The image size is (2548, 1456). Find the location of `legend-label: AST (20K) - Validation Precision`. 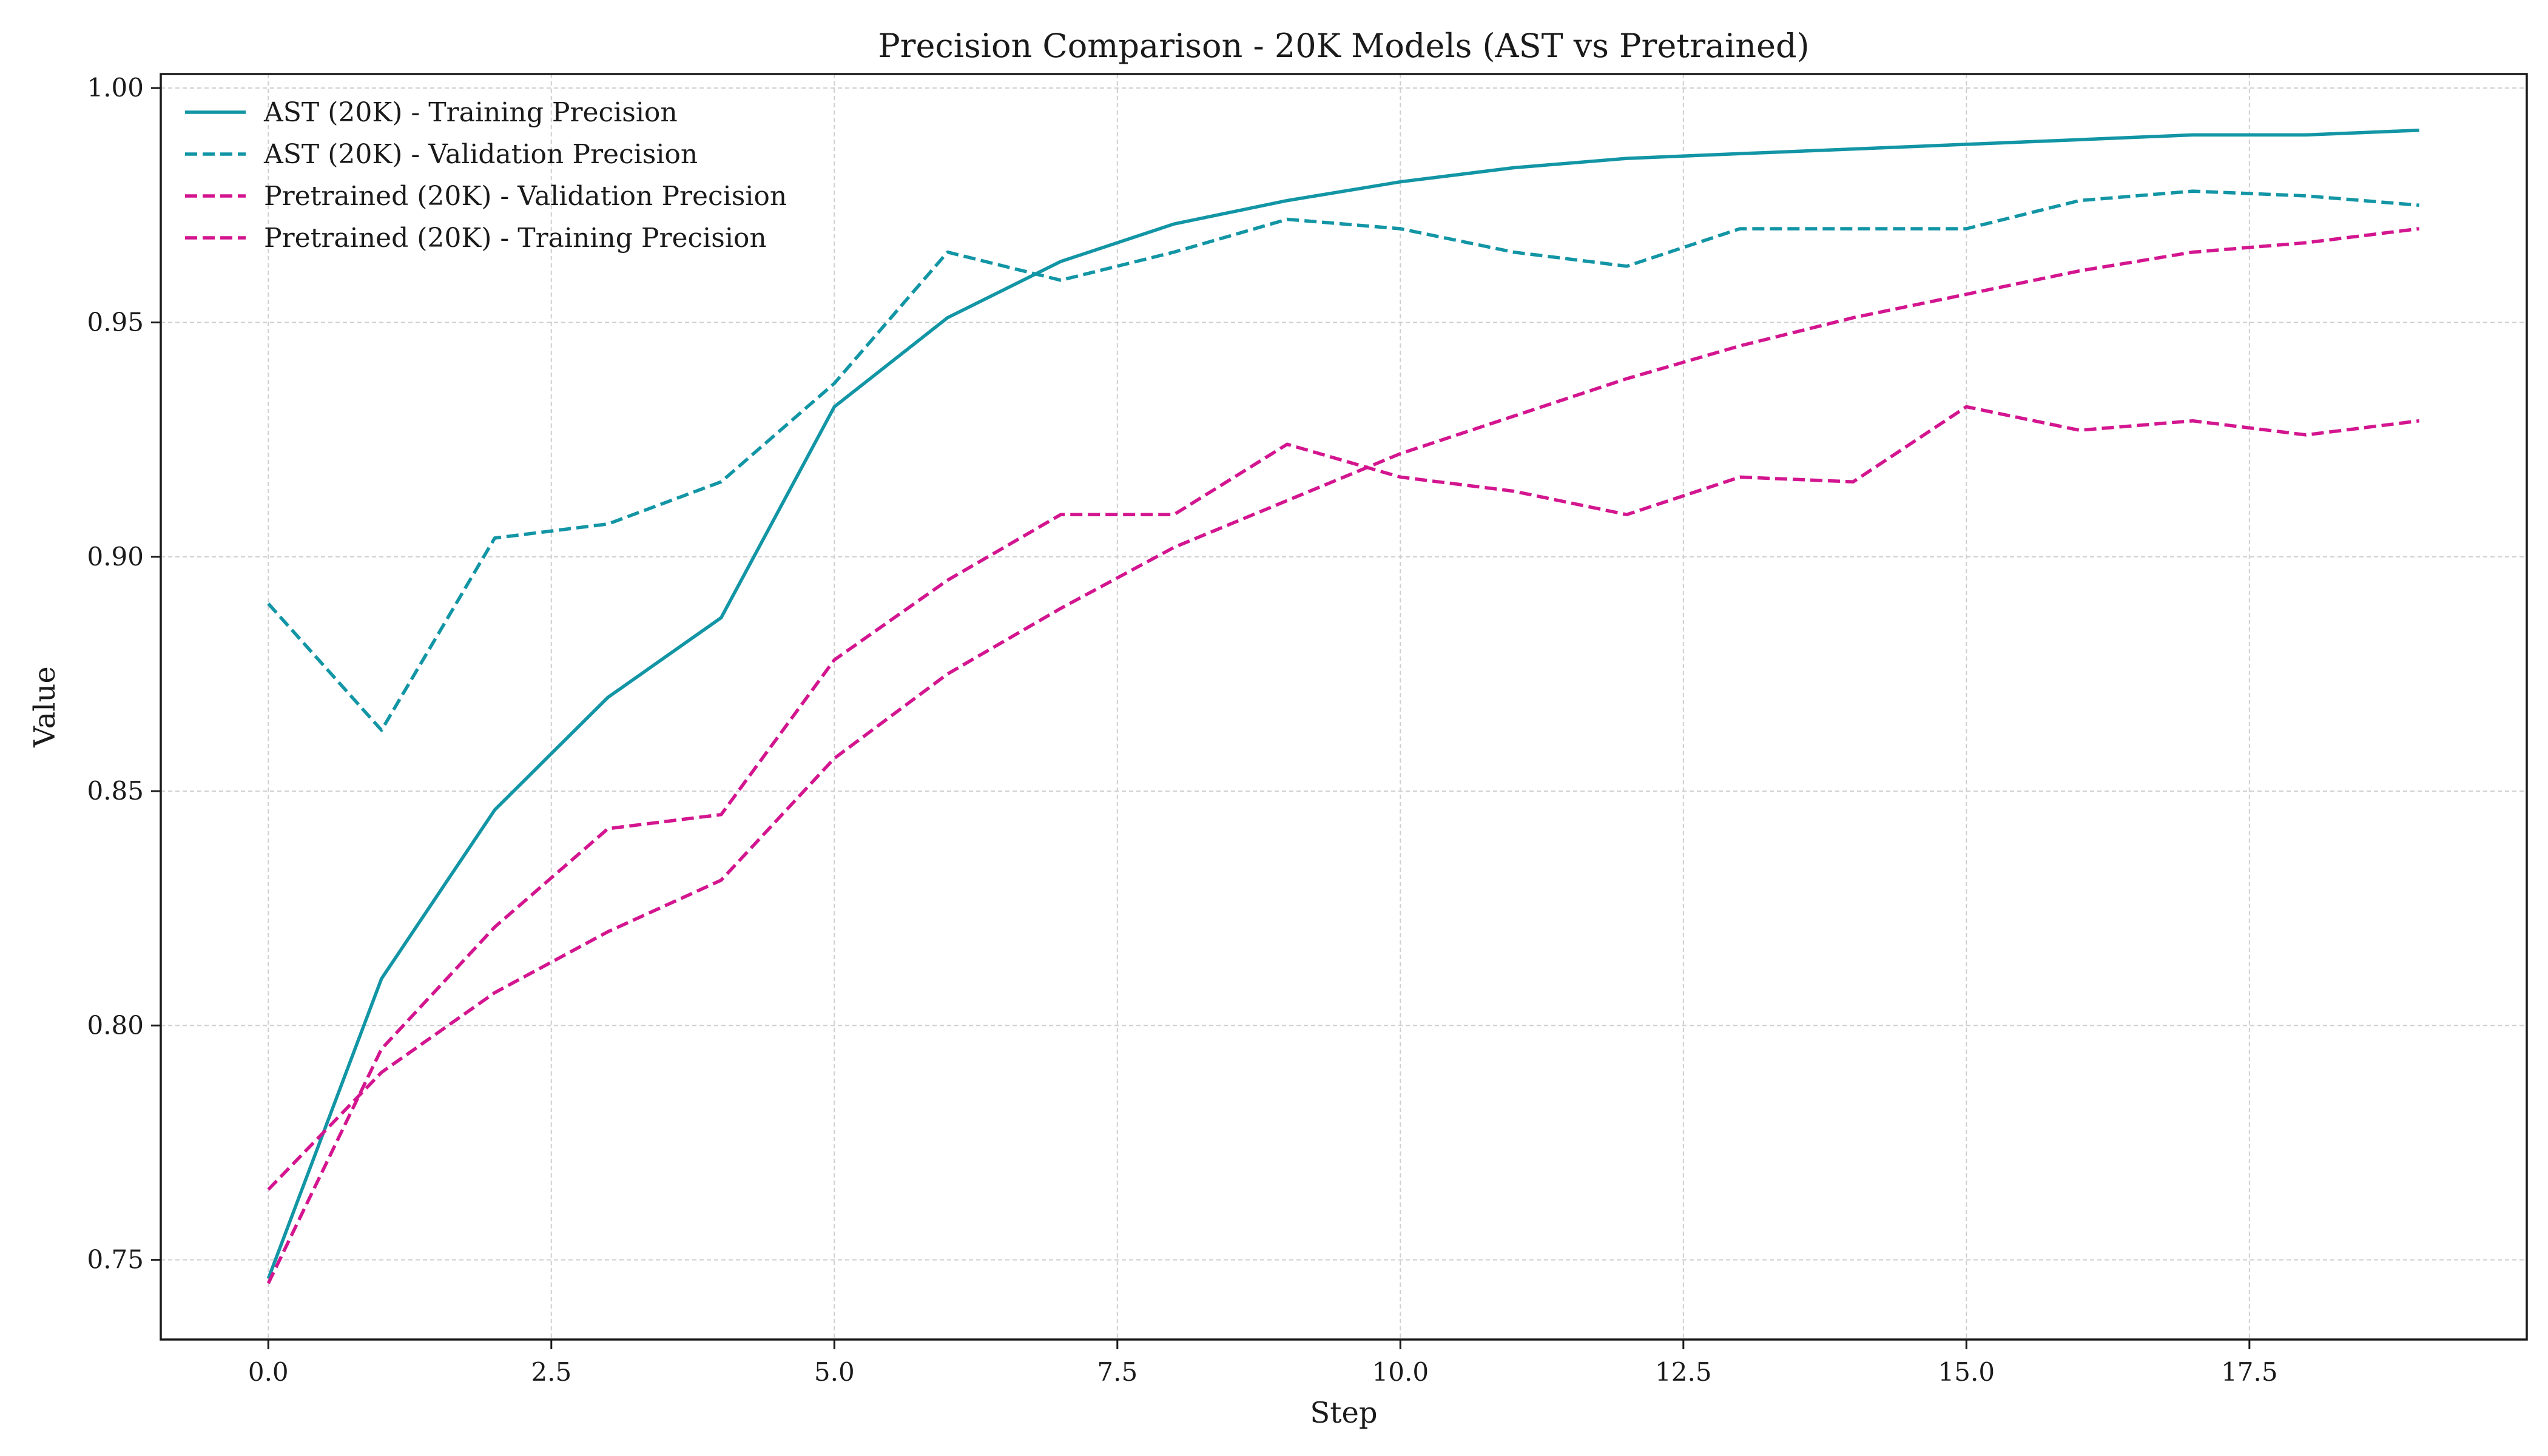

legend-label: AST (20K) - Validation Precision is located at coordinates (480, 154).